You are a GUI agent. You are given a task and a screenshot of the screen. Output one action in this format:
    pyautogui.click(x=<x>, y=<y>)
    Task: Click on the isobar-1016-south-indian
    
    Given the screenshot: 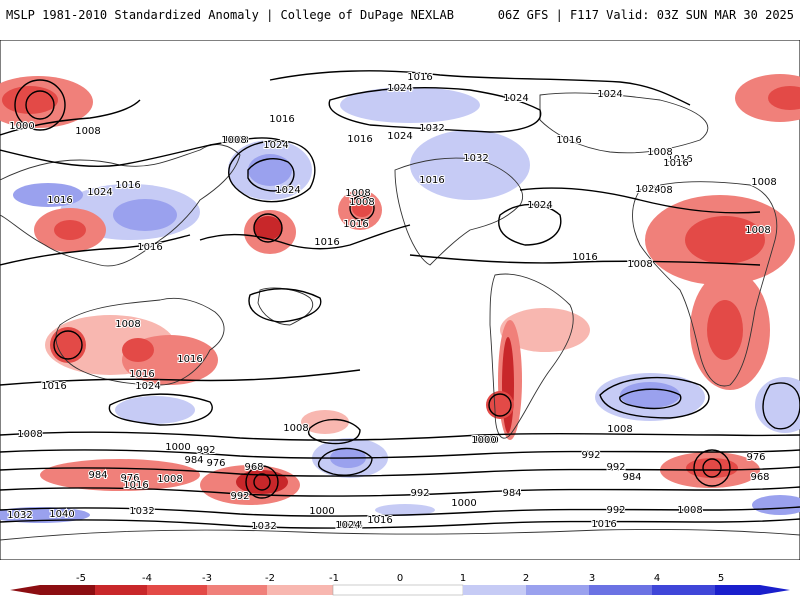 What is the action you would take?
    pyautogui.click(x=180, y=377)
    